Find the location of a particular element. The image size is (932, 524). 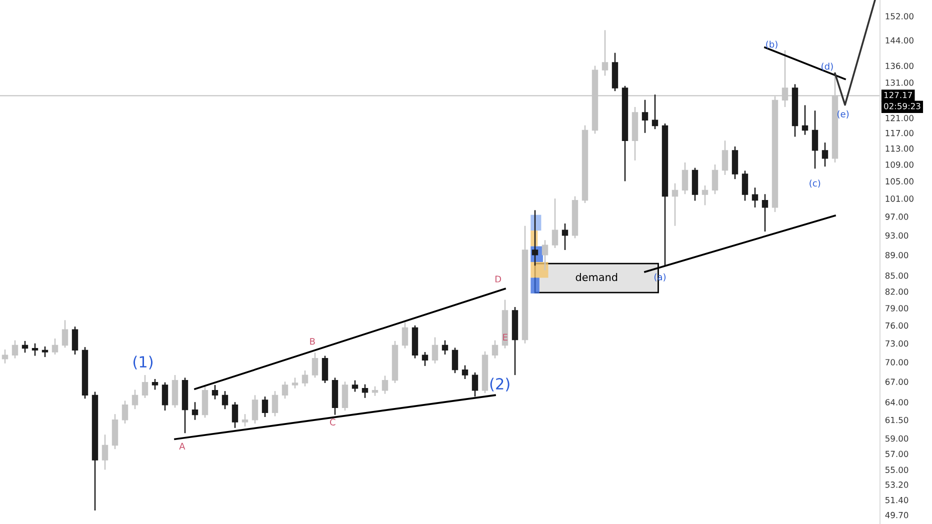

y-tick-label: 70.00 is located at coordinates (897, 362).